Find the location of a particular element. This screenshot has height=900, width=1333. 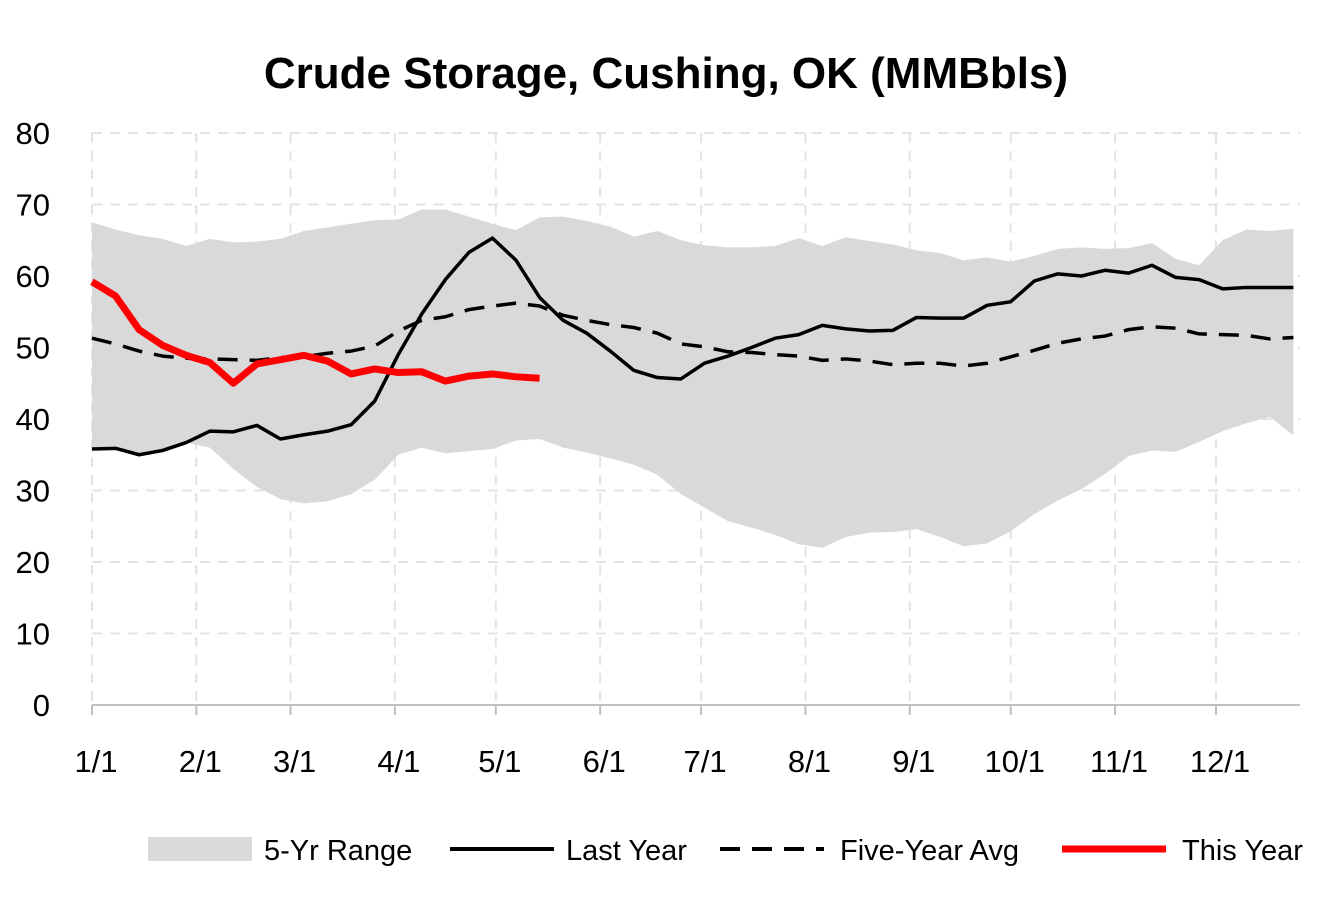

y-tick-label: 30 is located at coordinates (33, 491).